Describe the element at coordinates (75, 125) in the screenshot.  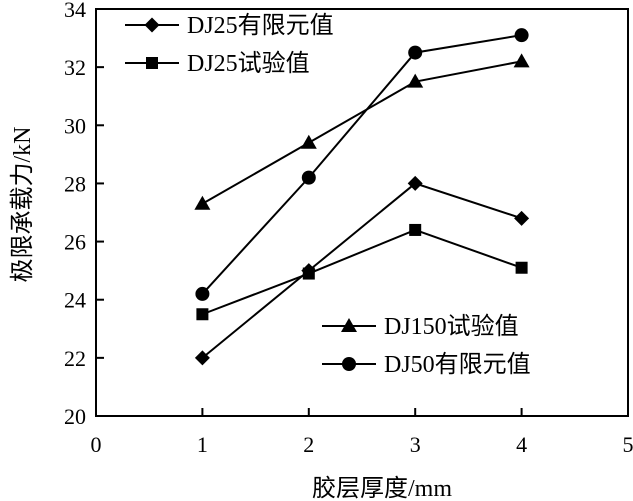
I see `y-tick-label: 30` at that location.